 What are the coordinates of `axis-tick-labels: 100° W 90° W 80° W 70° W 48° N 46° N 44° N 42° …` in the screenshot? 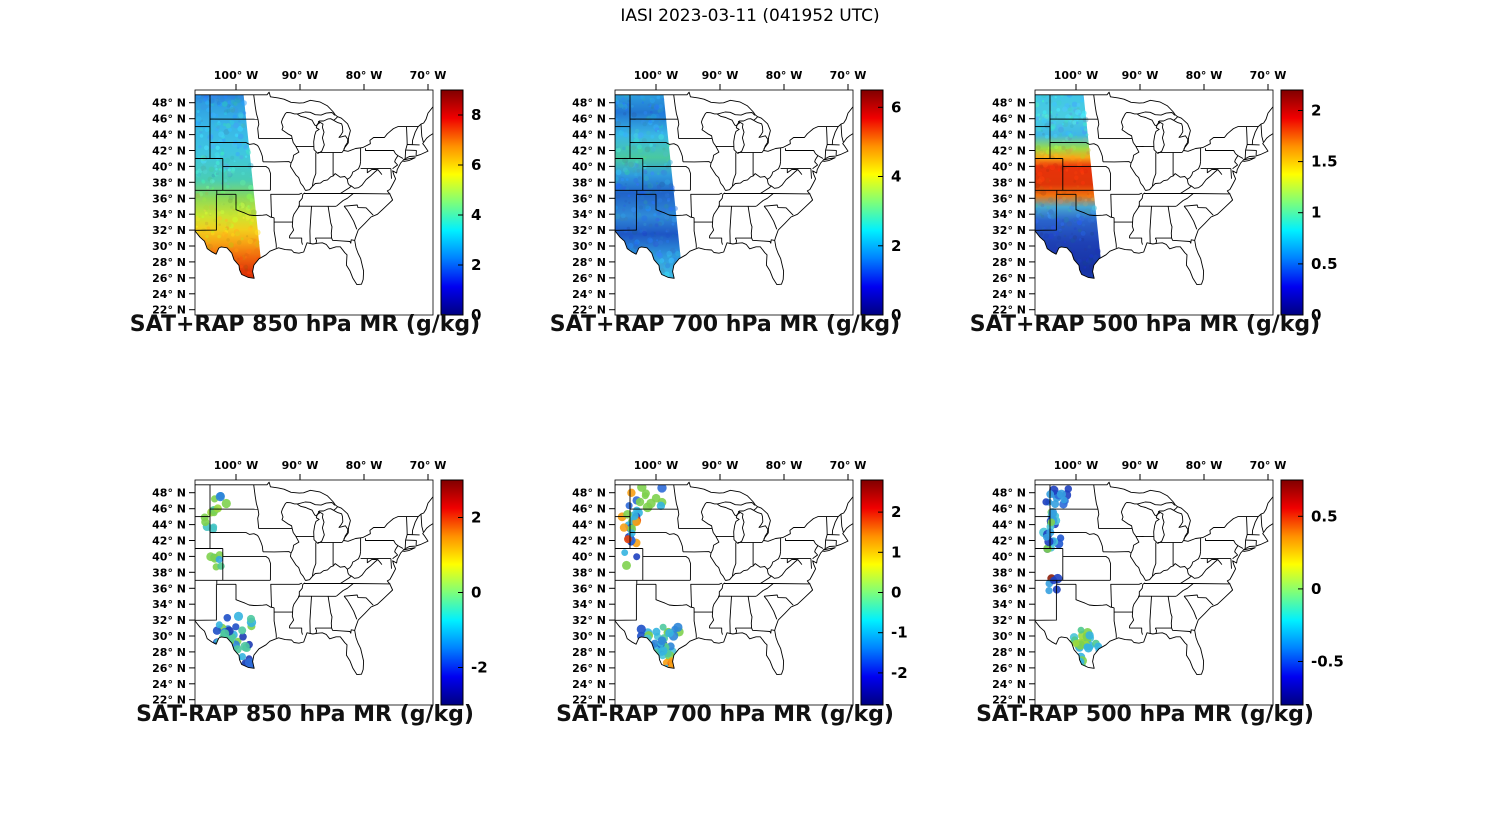 It's located at (299, 193).